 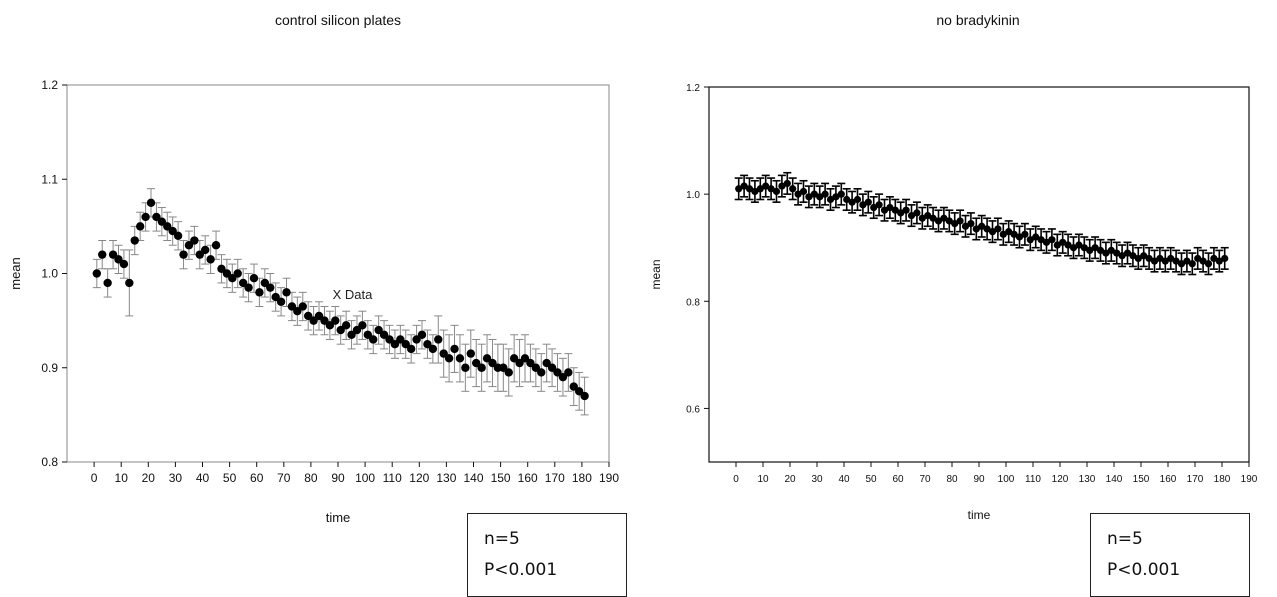 What do you see at coordinates (1125, 539) in the screenshot?
I see `stats-n-right: n=5` at bounding box center [1125, 539].